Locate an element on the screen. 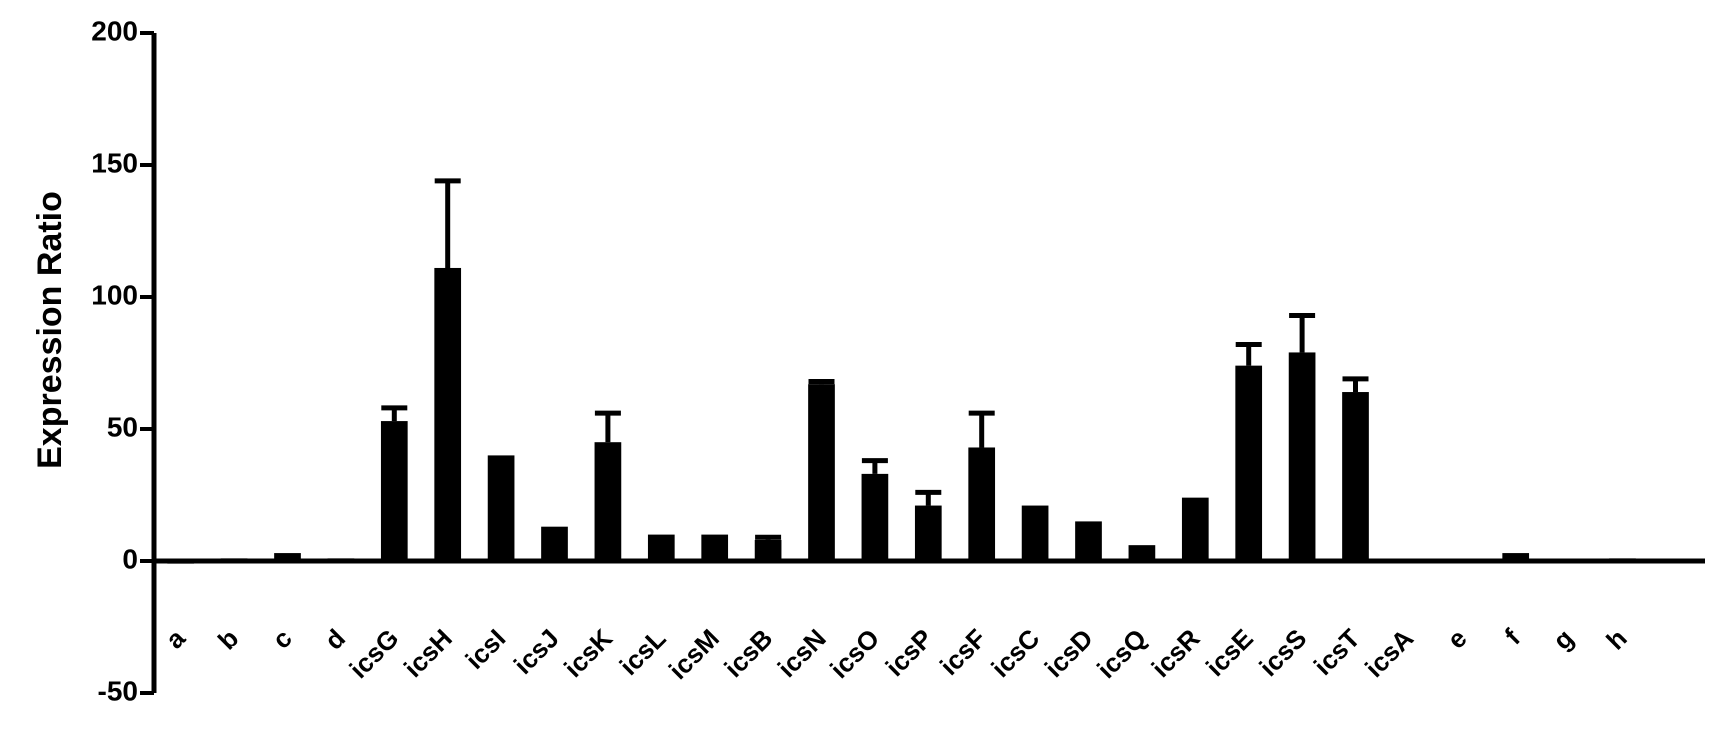 Image resolution: width=1713 pixels, height=746 pixels. x-tick-label: icsD is located at coordinates (1069, 653).